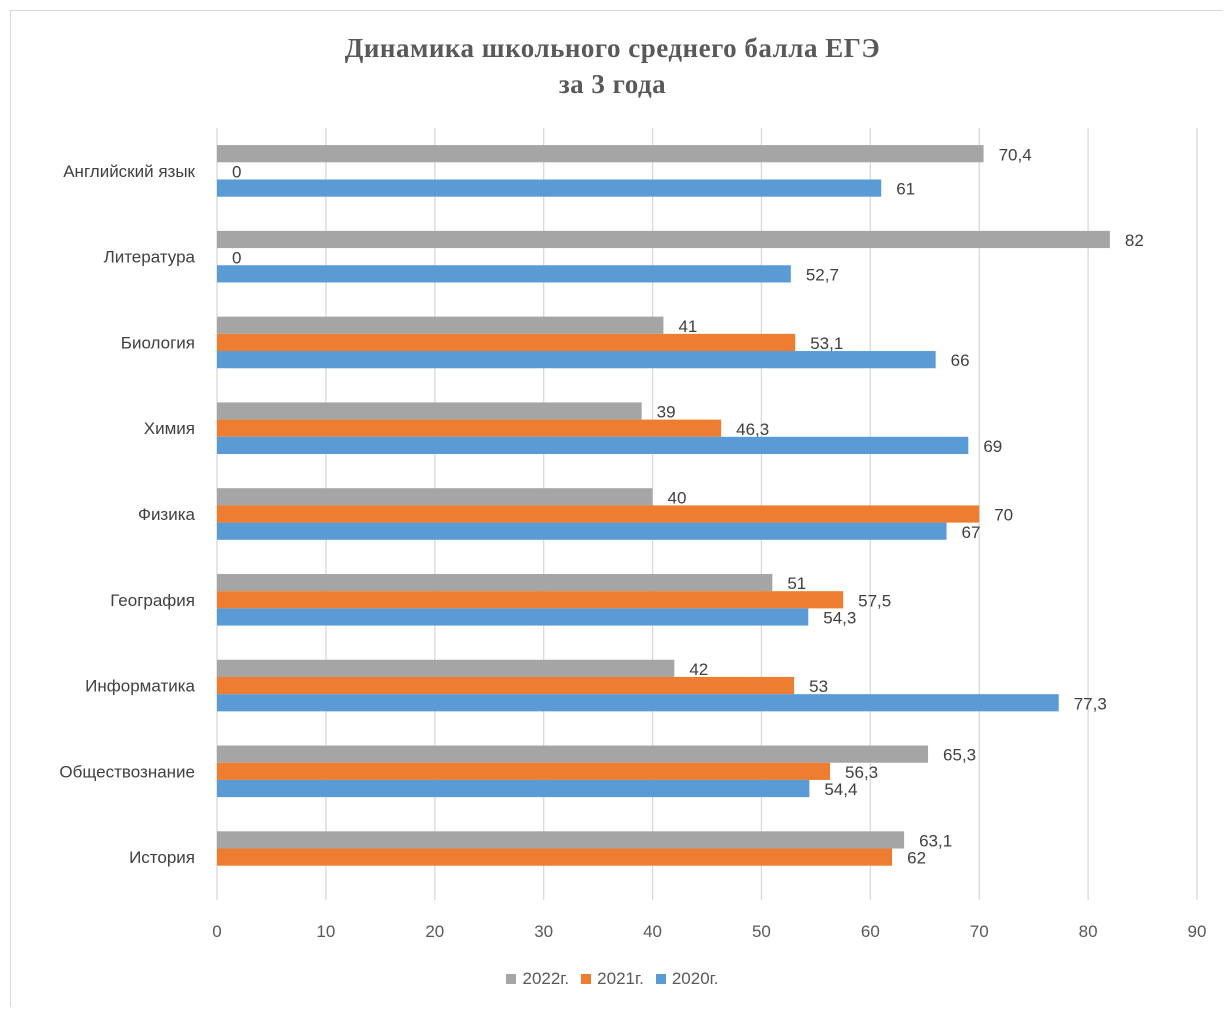 This screenshot has height=1009, width=1225. I want to click on legend-label: 2021г., so click(620, 978).